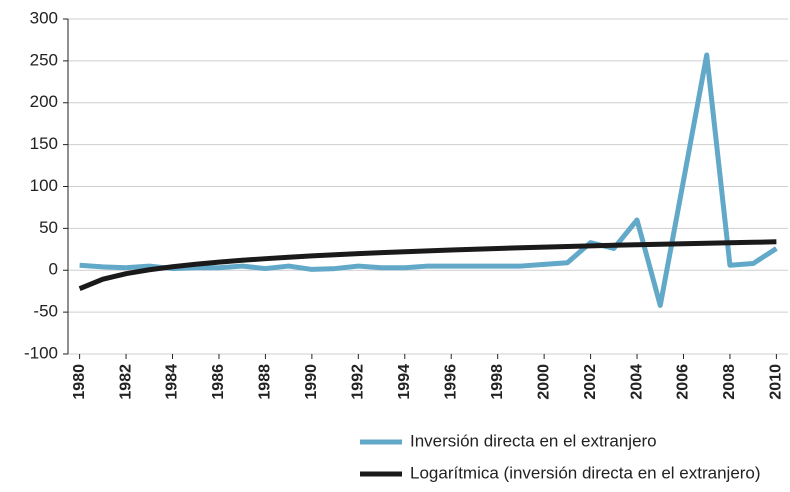  What do you see at coordinates (776, 382) in the screenshot?
I see `x-tick-label: 2010` at bounding box center [776, 382].